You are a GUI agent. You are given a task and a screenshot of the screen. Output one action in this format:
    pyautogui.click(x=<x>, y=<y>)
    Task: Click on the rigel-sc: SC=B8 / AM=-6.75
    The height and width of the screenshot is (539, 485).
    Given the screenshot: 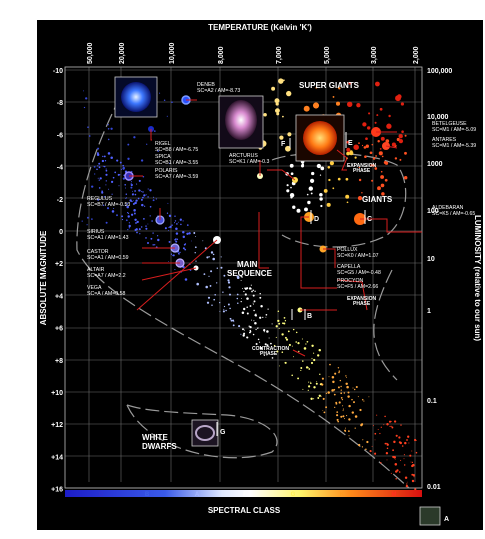 What is the action you would take?
    pyautogui.click(x=176, y=150)
    